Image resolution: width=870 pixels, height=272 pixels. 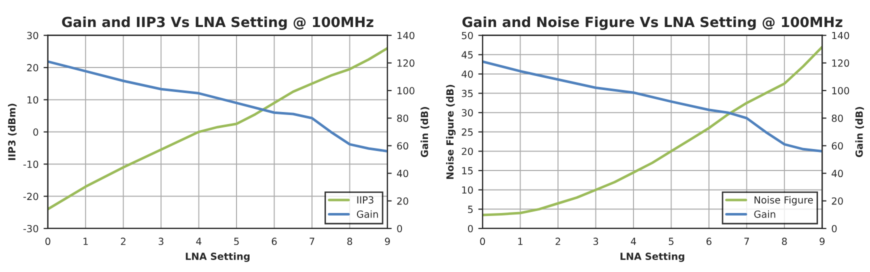 I want to click on y-tick-label: 50, so click(x=467, y=36).